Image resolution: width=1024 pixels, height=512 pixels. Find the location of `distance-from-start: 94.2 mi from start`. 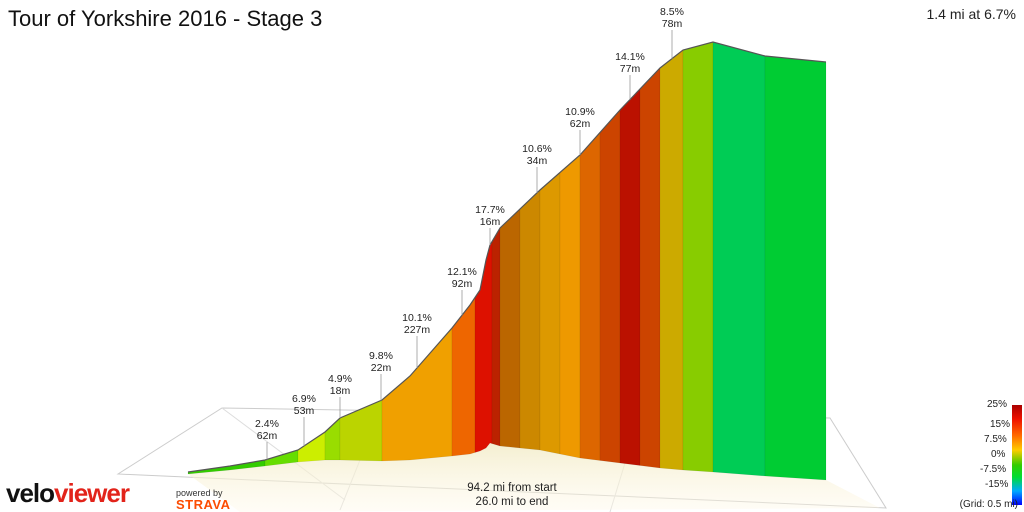

distance-from-start: 94.2 mi from start is located at coordinates (512, 488).